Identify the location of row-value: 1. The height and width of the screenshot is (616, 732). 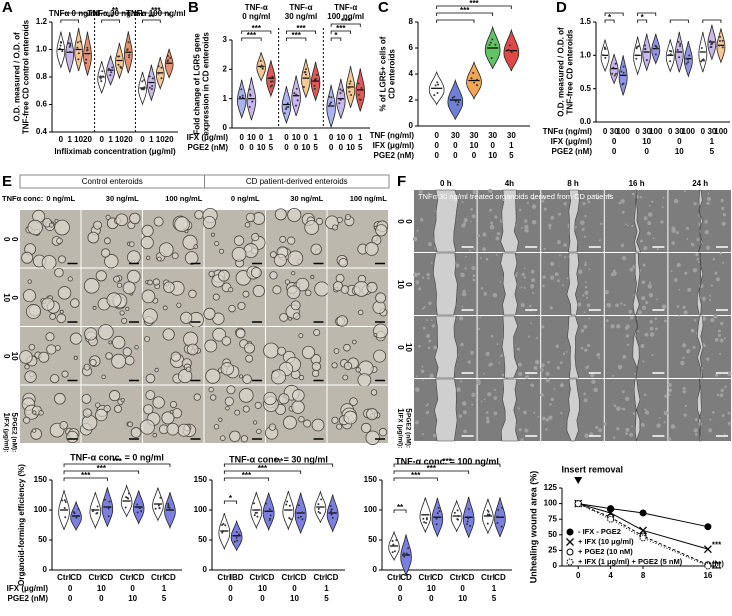
(712, 141).